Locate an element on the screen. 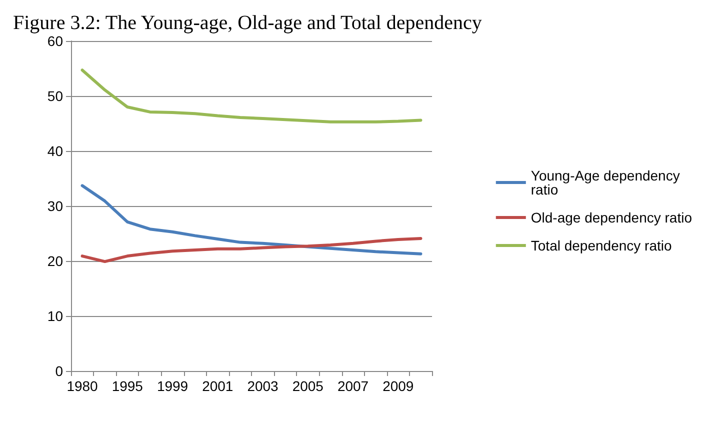  y-tick-label: 10 is located at coordinates (55, 316).